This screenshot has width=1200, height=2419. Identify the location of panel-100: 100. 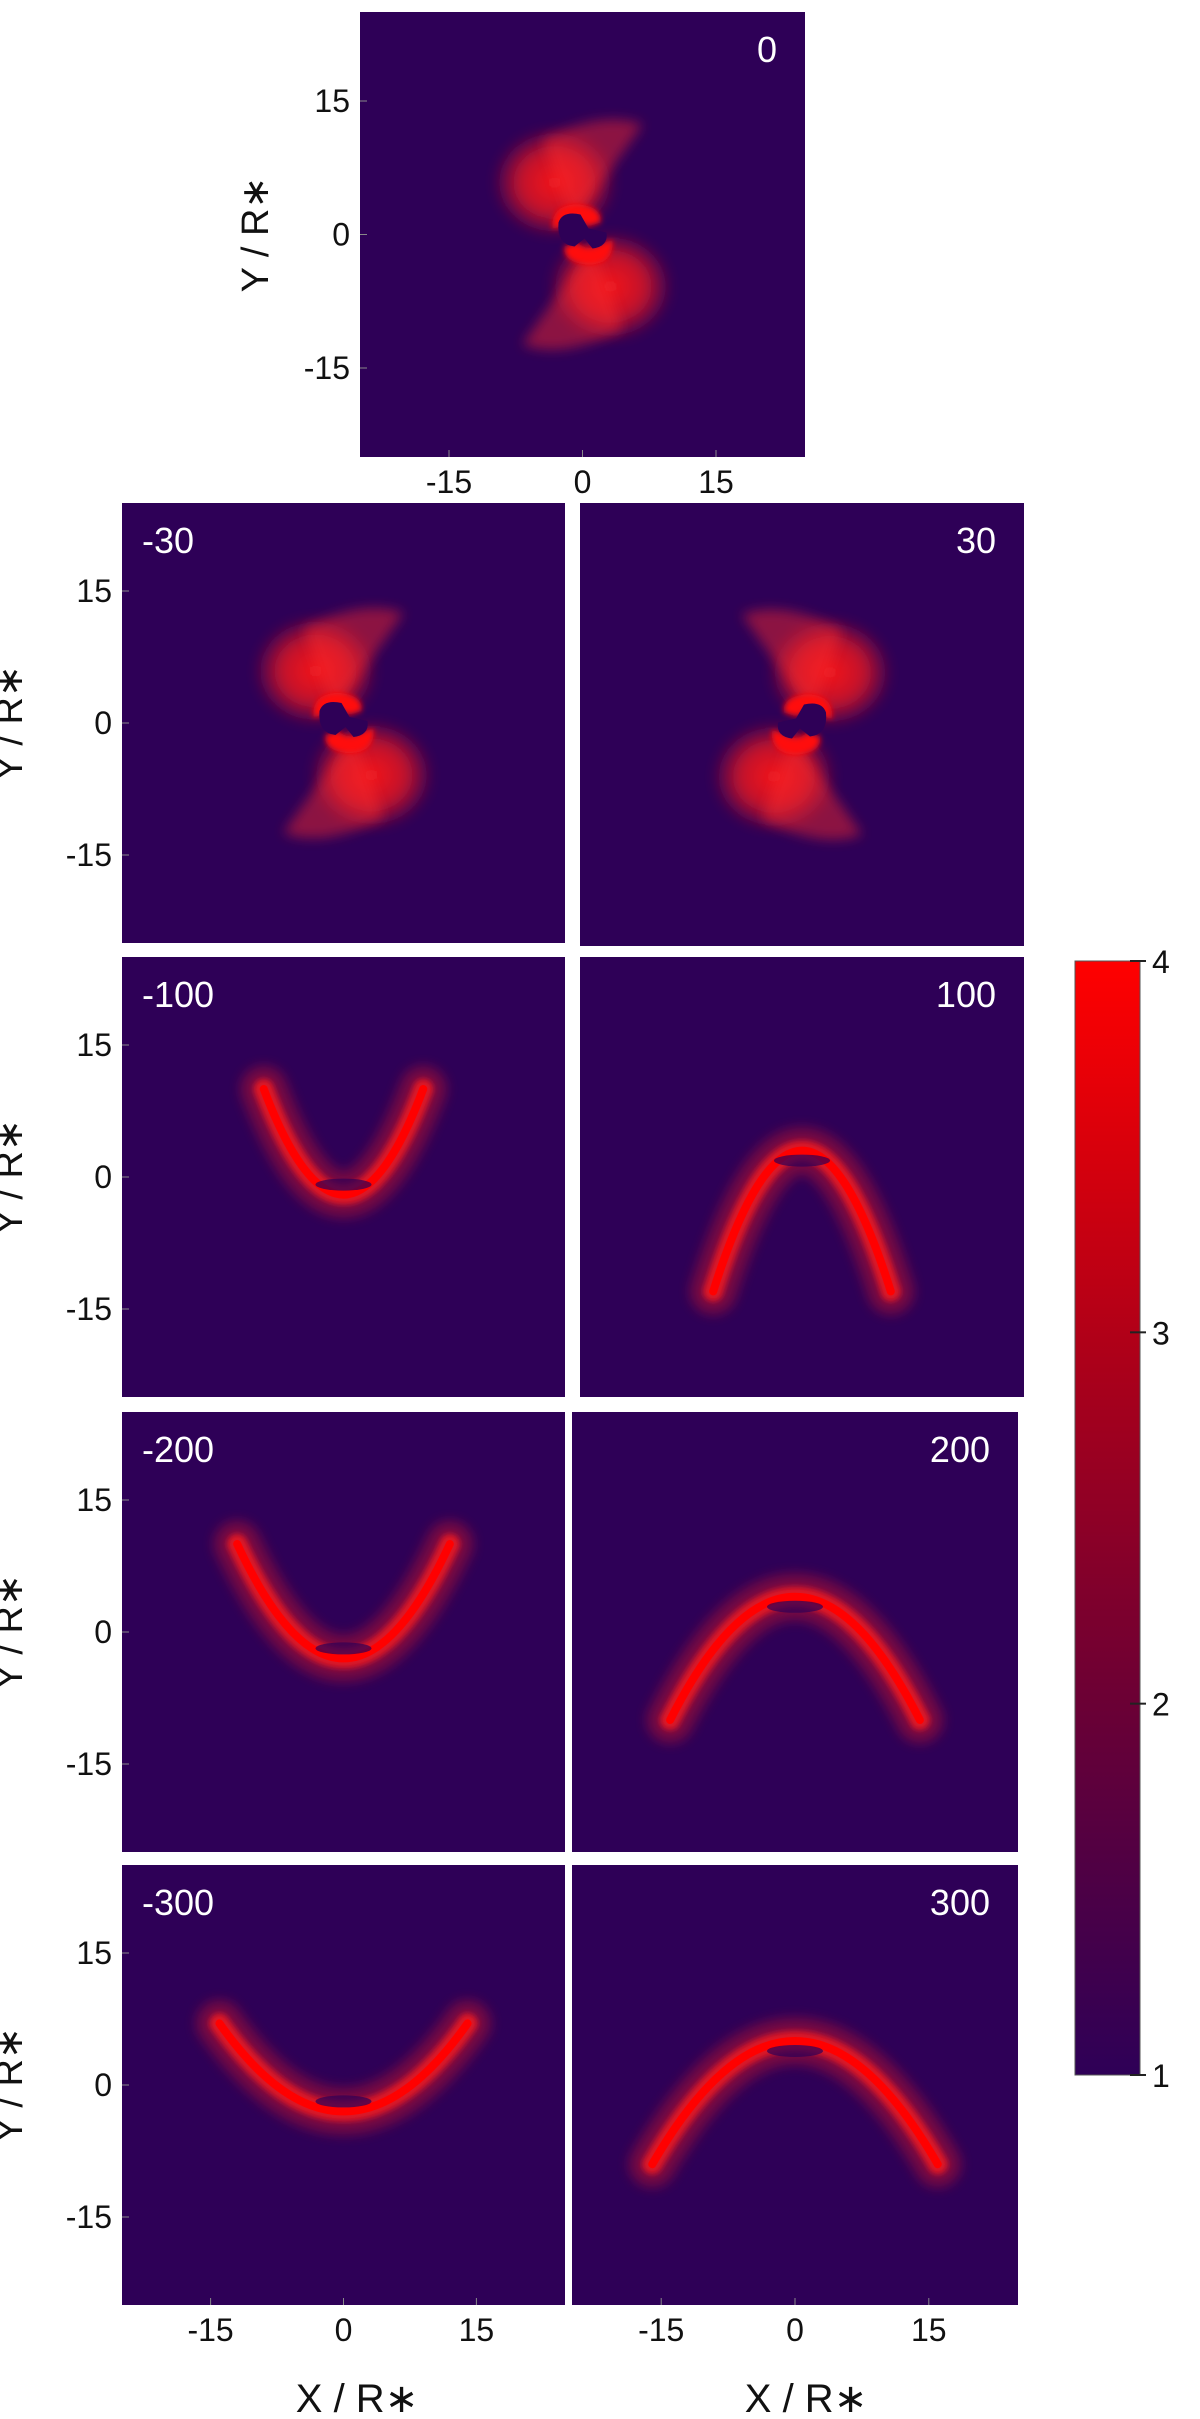
(802, 1177).